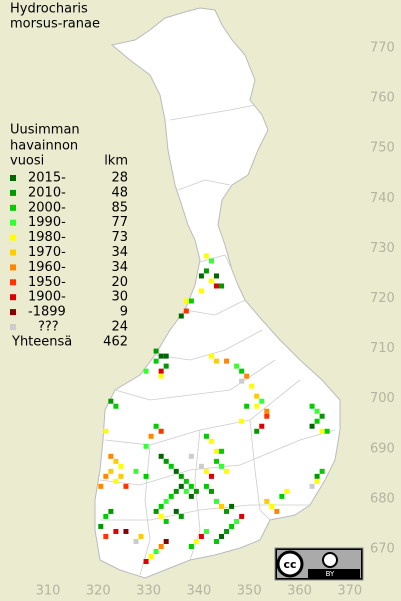 The height and width of the screenshot is (601, 401). I want to click on legend-label: 1950-, so click(47, 282).